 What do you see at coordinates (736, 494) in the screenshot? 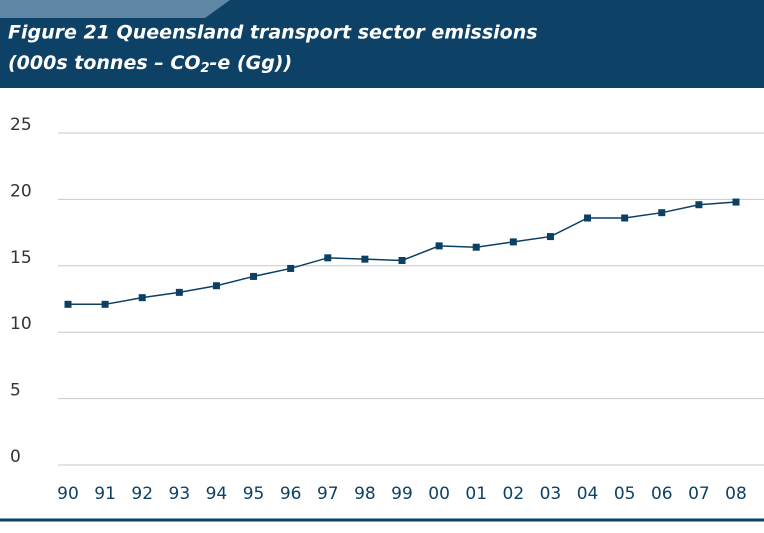
I see `x-tick-label: 08` at bounding box center [736, 494].